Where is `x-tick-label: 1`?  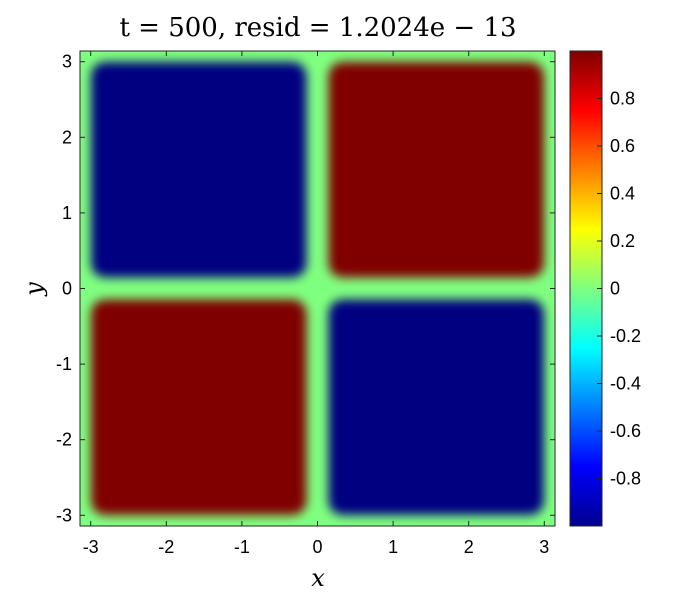 x-tick-label: 1 is located at coordinates (393, 547).